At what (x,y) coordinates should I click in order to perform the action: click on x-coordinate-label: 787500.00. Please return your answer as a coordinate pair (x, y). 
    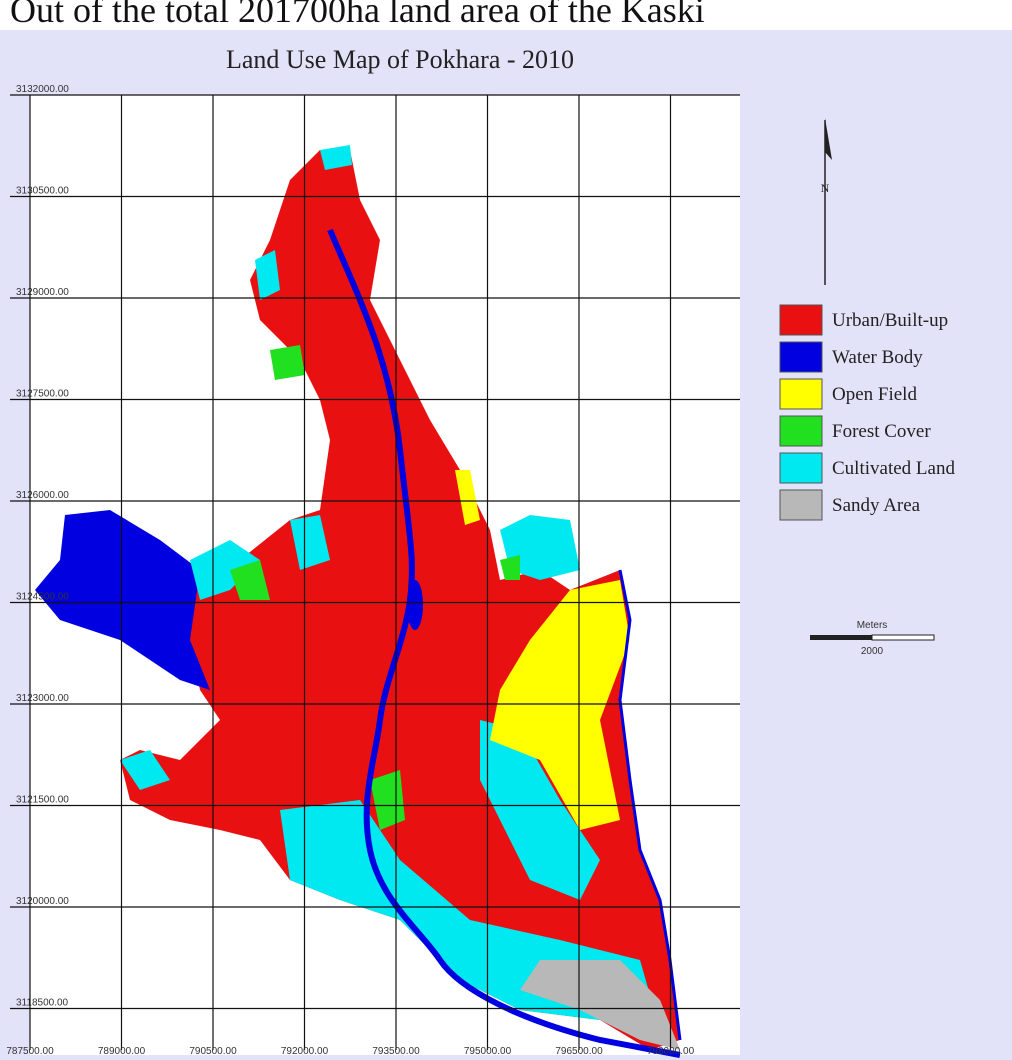
    Looking at the image, I should click on (30, 1051).